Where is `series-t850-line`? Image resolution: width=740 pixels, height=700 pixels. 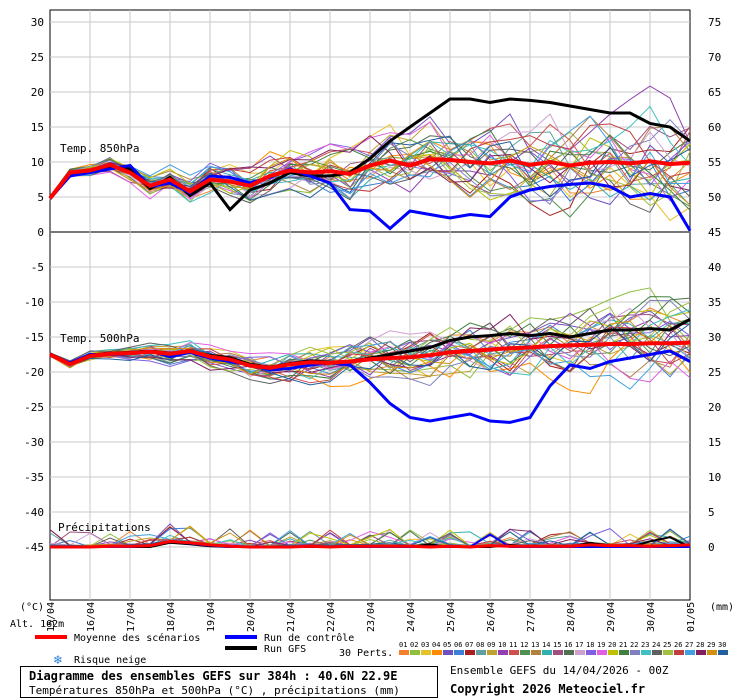
series-t850-line is located at coordinates (369, 178).